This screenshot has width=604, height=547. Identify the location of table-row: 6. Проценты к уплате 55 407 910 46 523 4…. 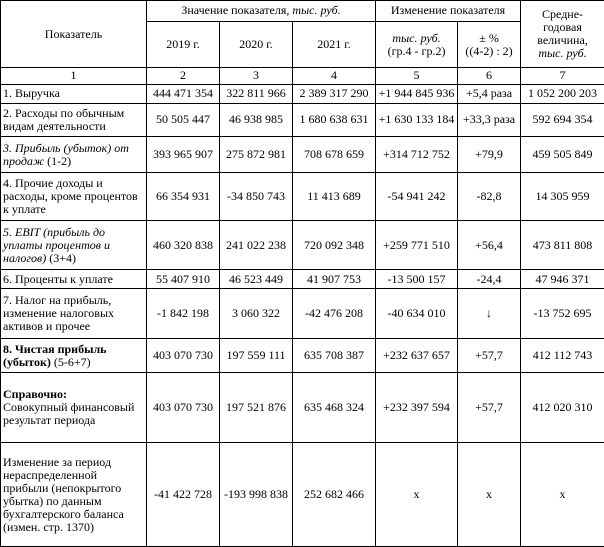
(302, 279).